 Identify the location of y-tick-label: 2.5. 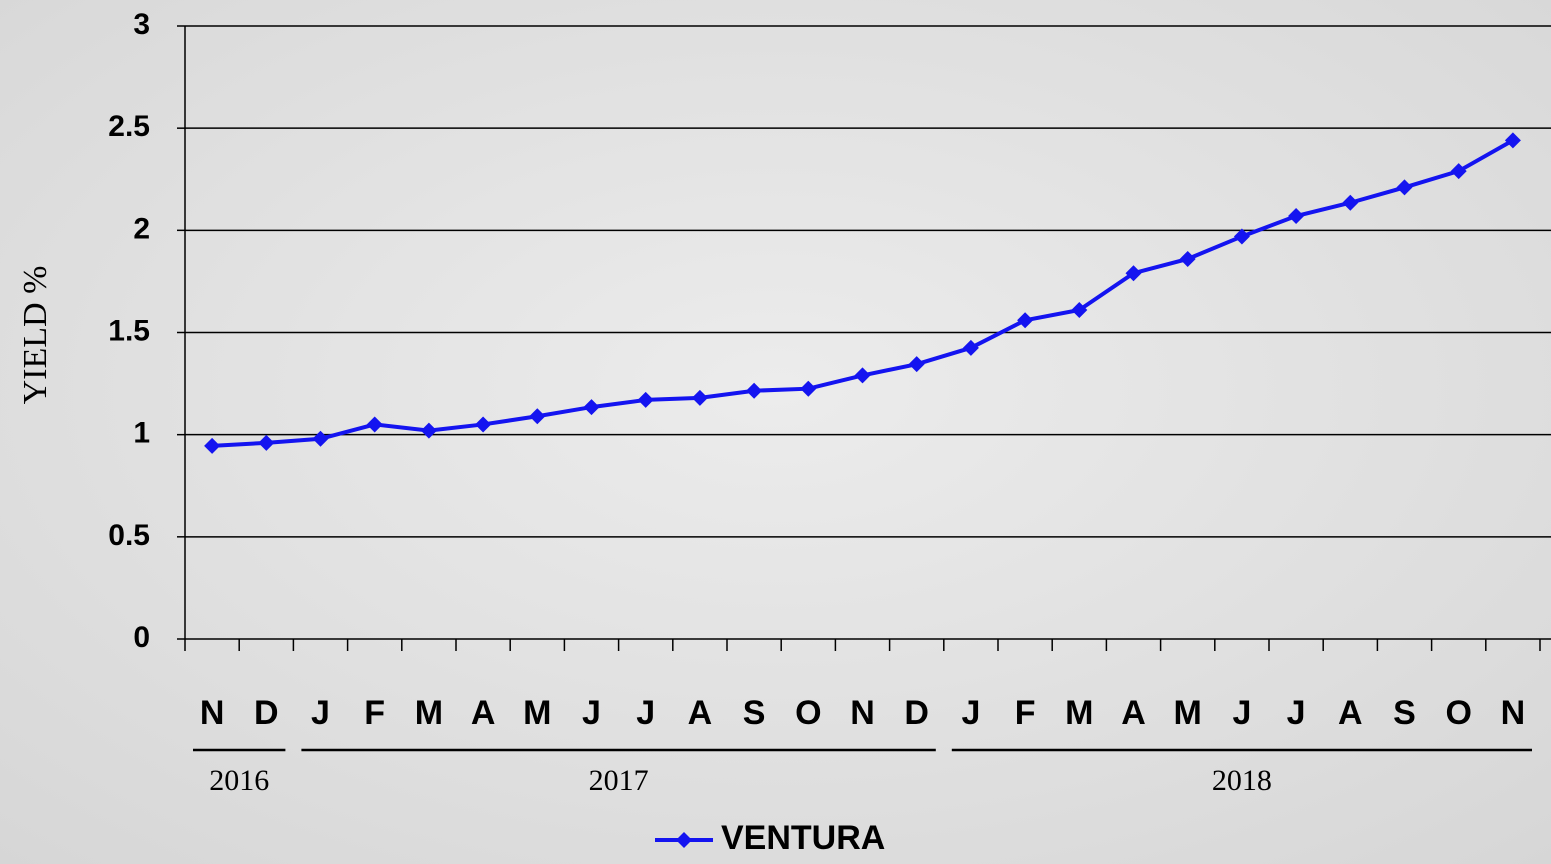
(129, 126).